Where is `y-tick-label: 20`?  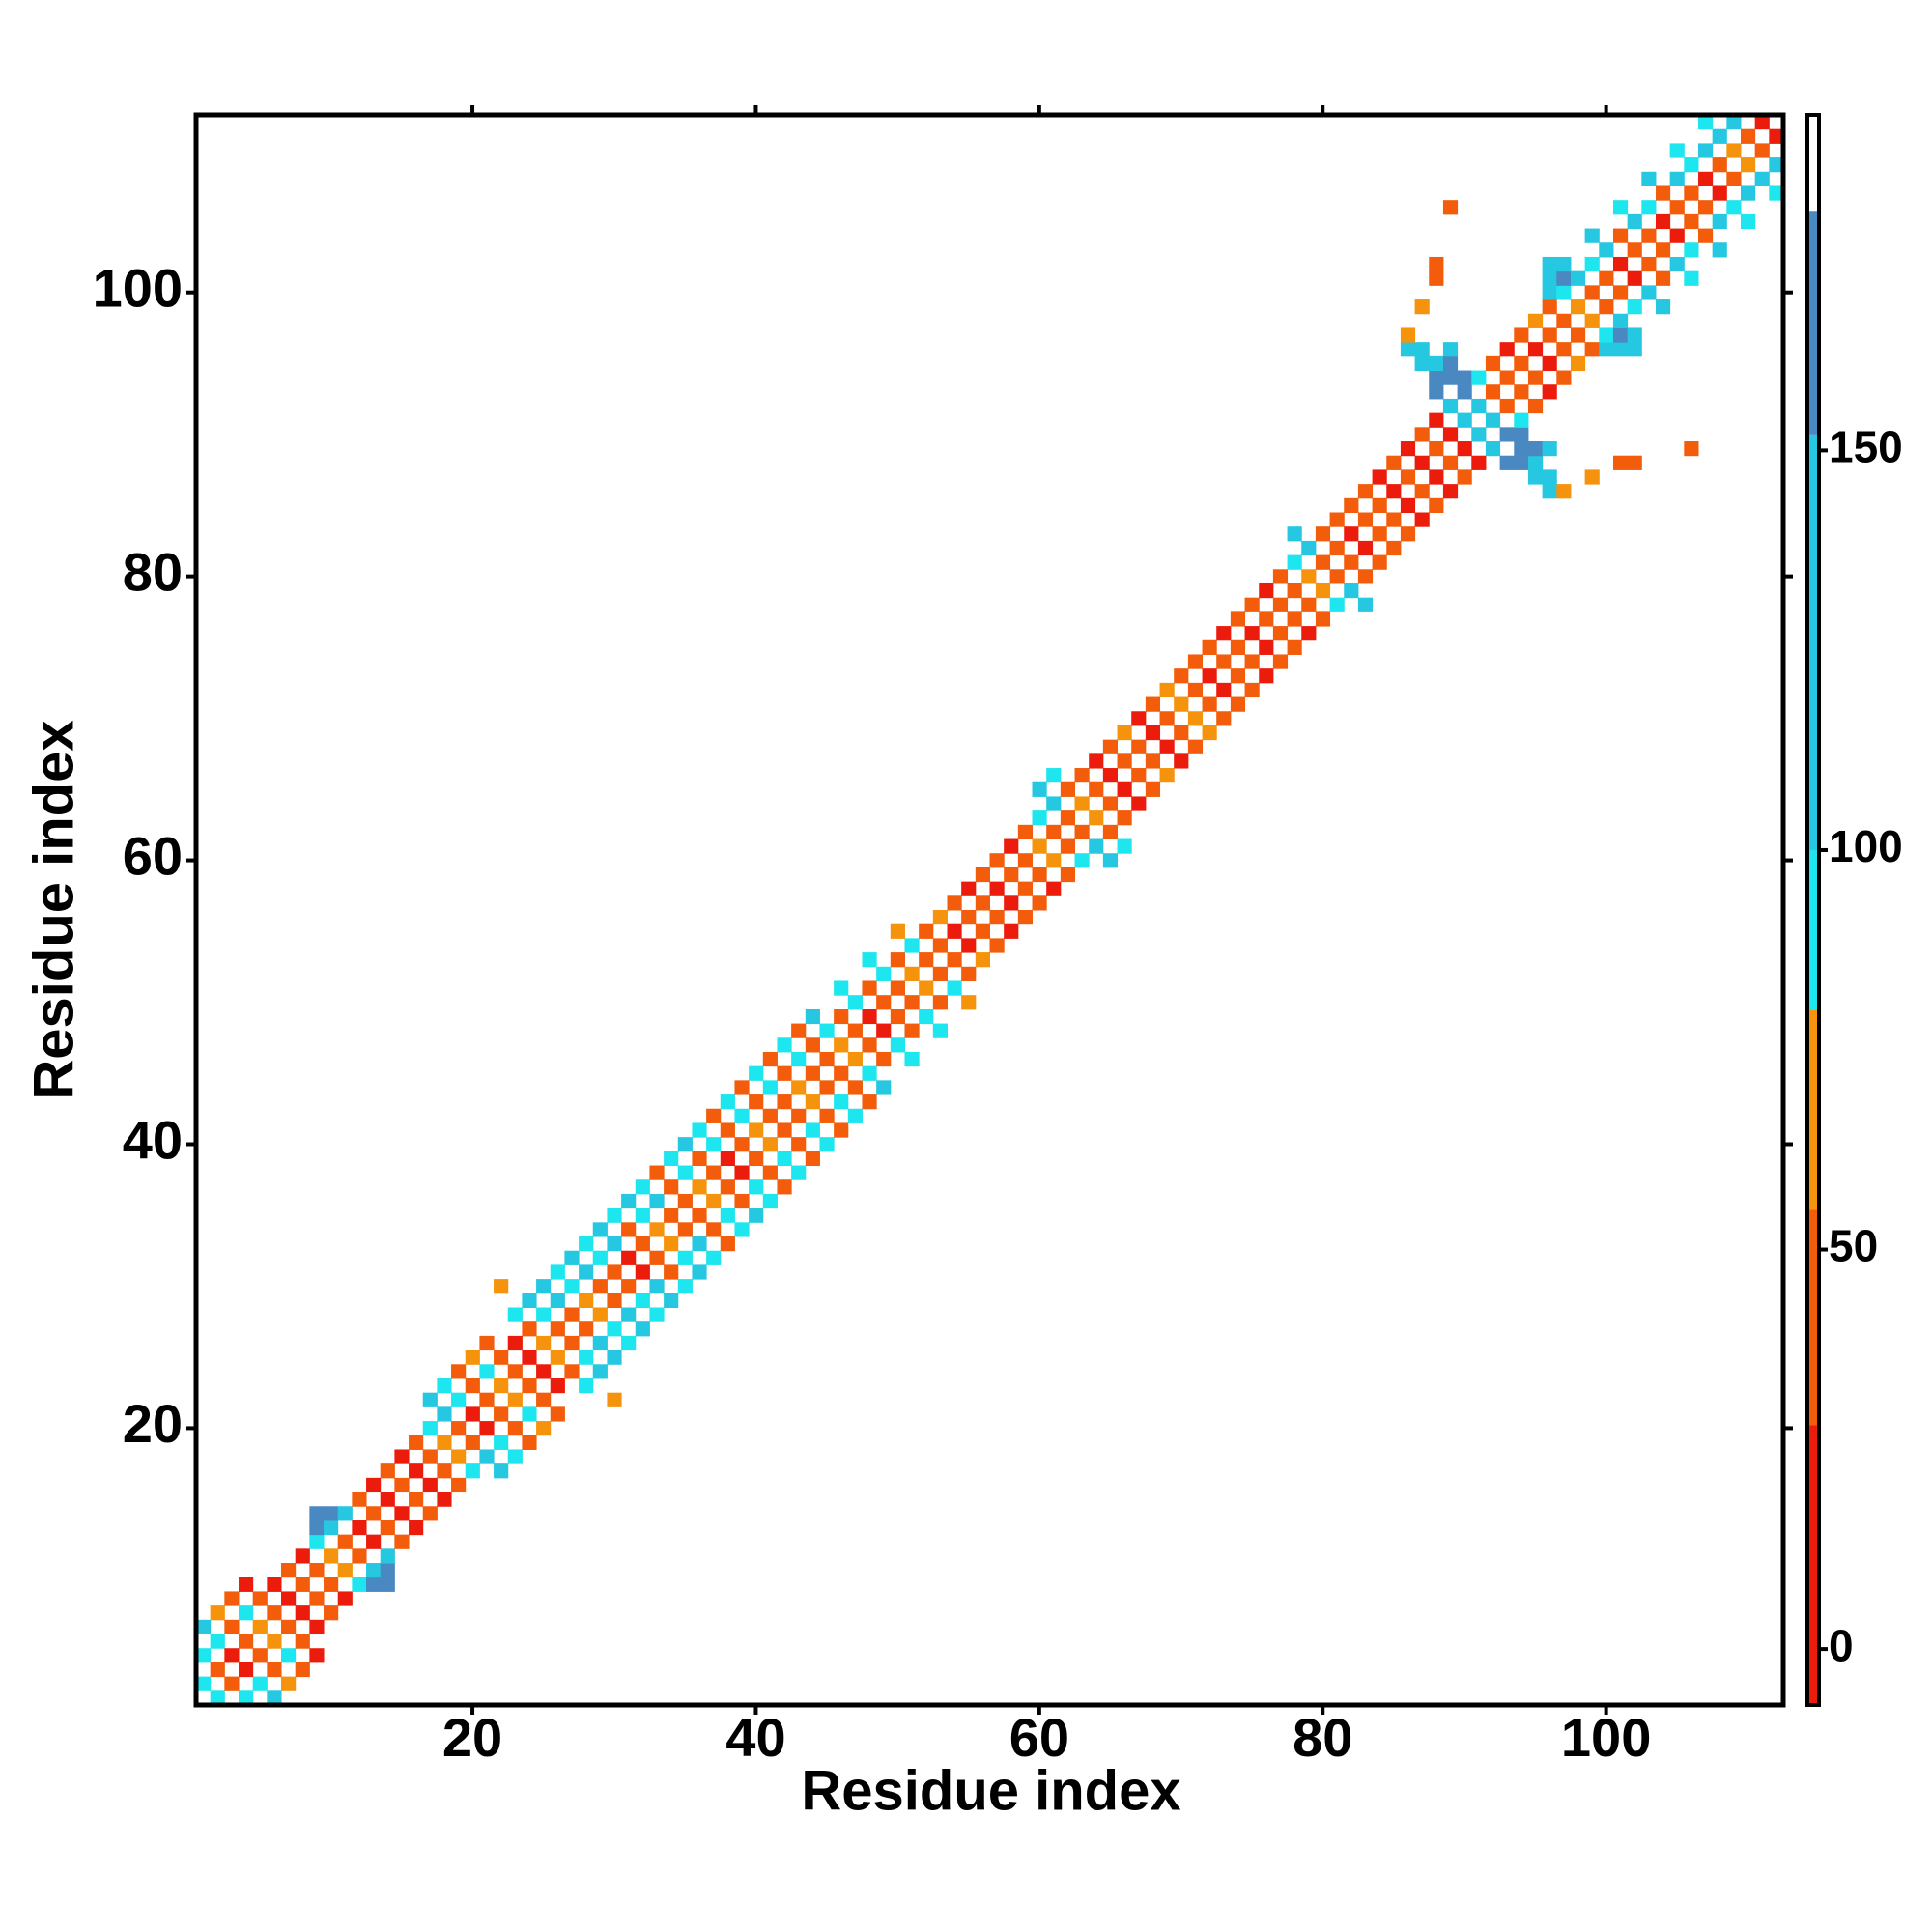 y-tick-label: 20 is located at coordinates (153, 1423).